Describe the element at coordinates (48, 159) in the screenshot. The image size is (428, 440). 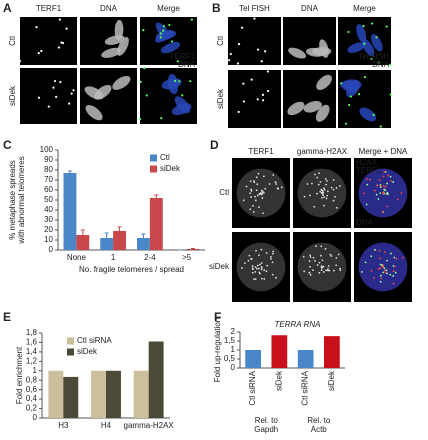
I see `y-tick-label: 90` at that location.